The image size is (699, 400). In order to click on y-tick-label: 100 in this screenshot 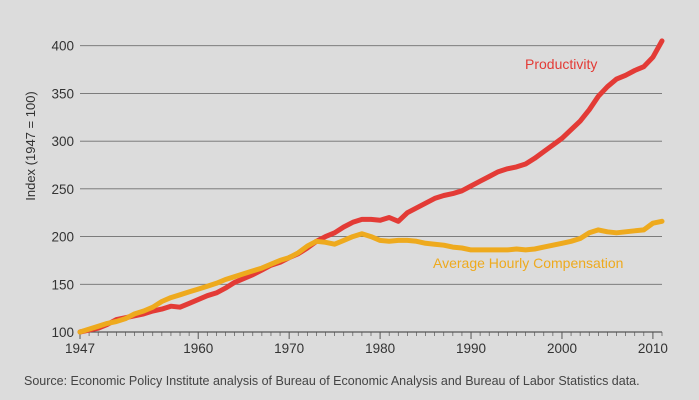, I will do `click(62, 332)`.